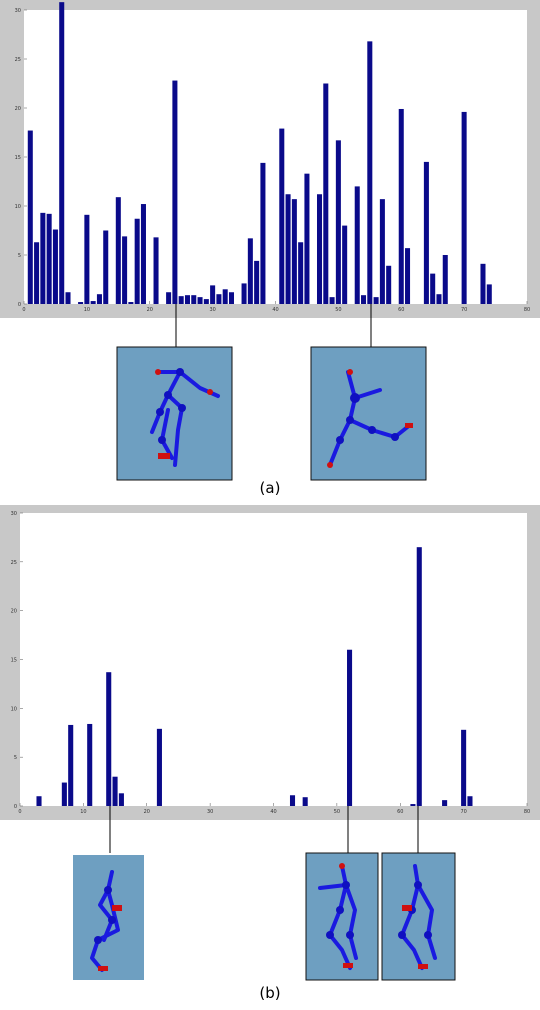  What do you see at coordinates (19, 305) in the screenshot?
I see `y-tick-label: 0` at bounding box center [19, 305].